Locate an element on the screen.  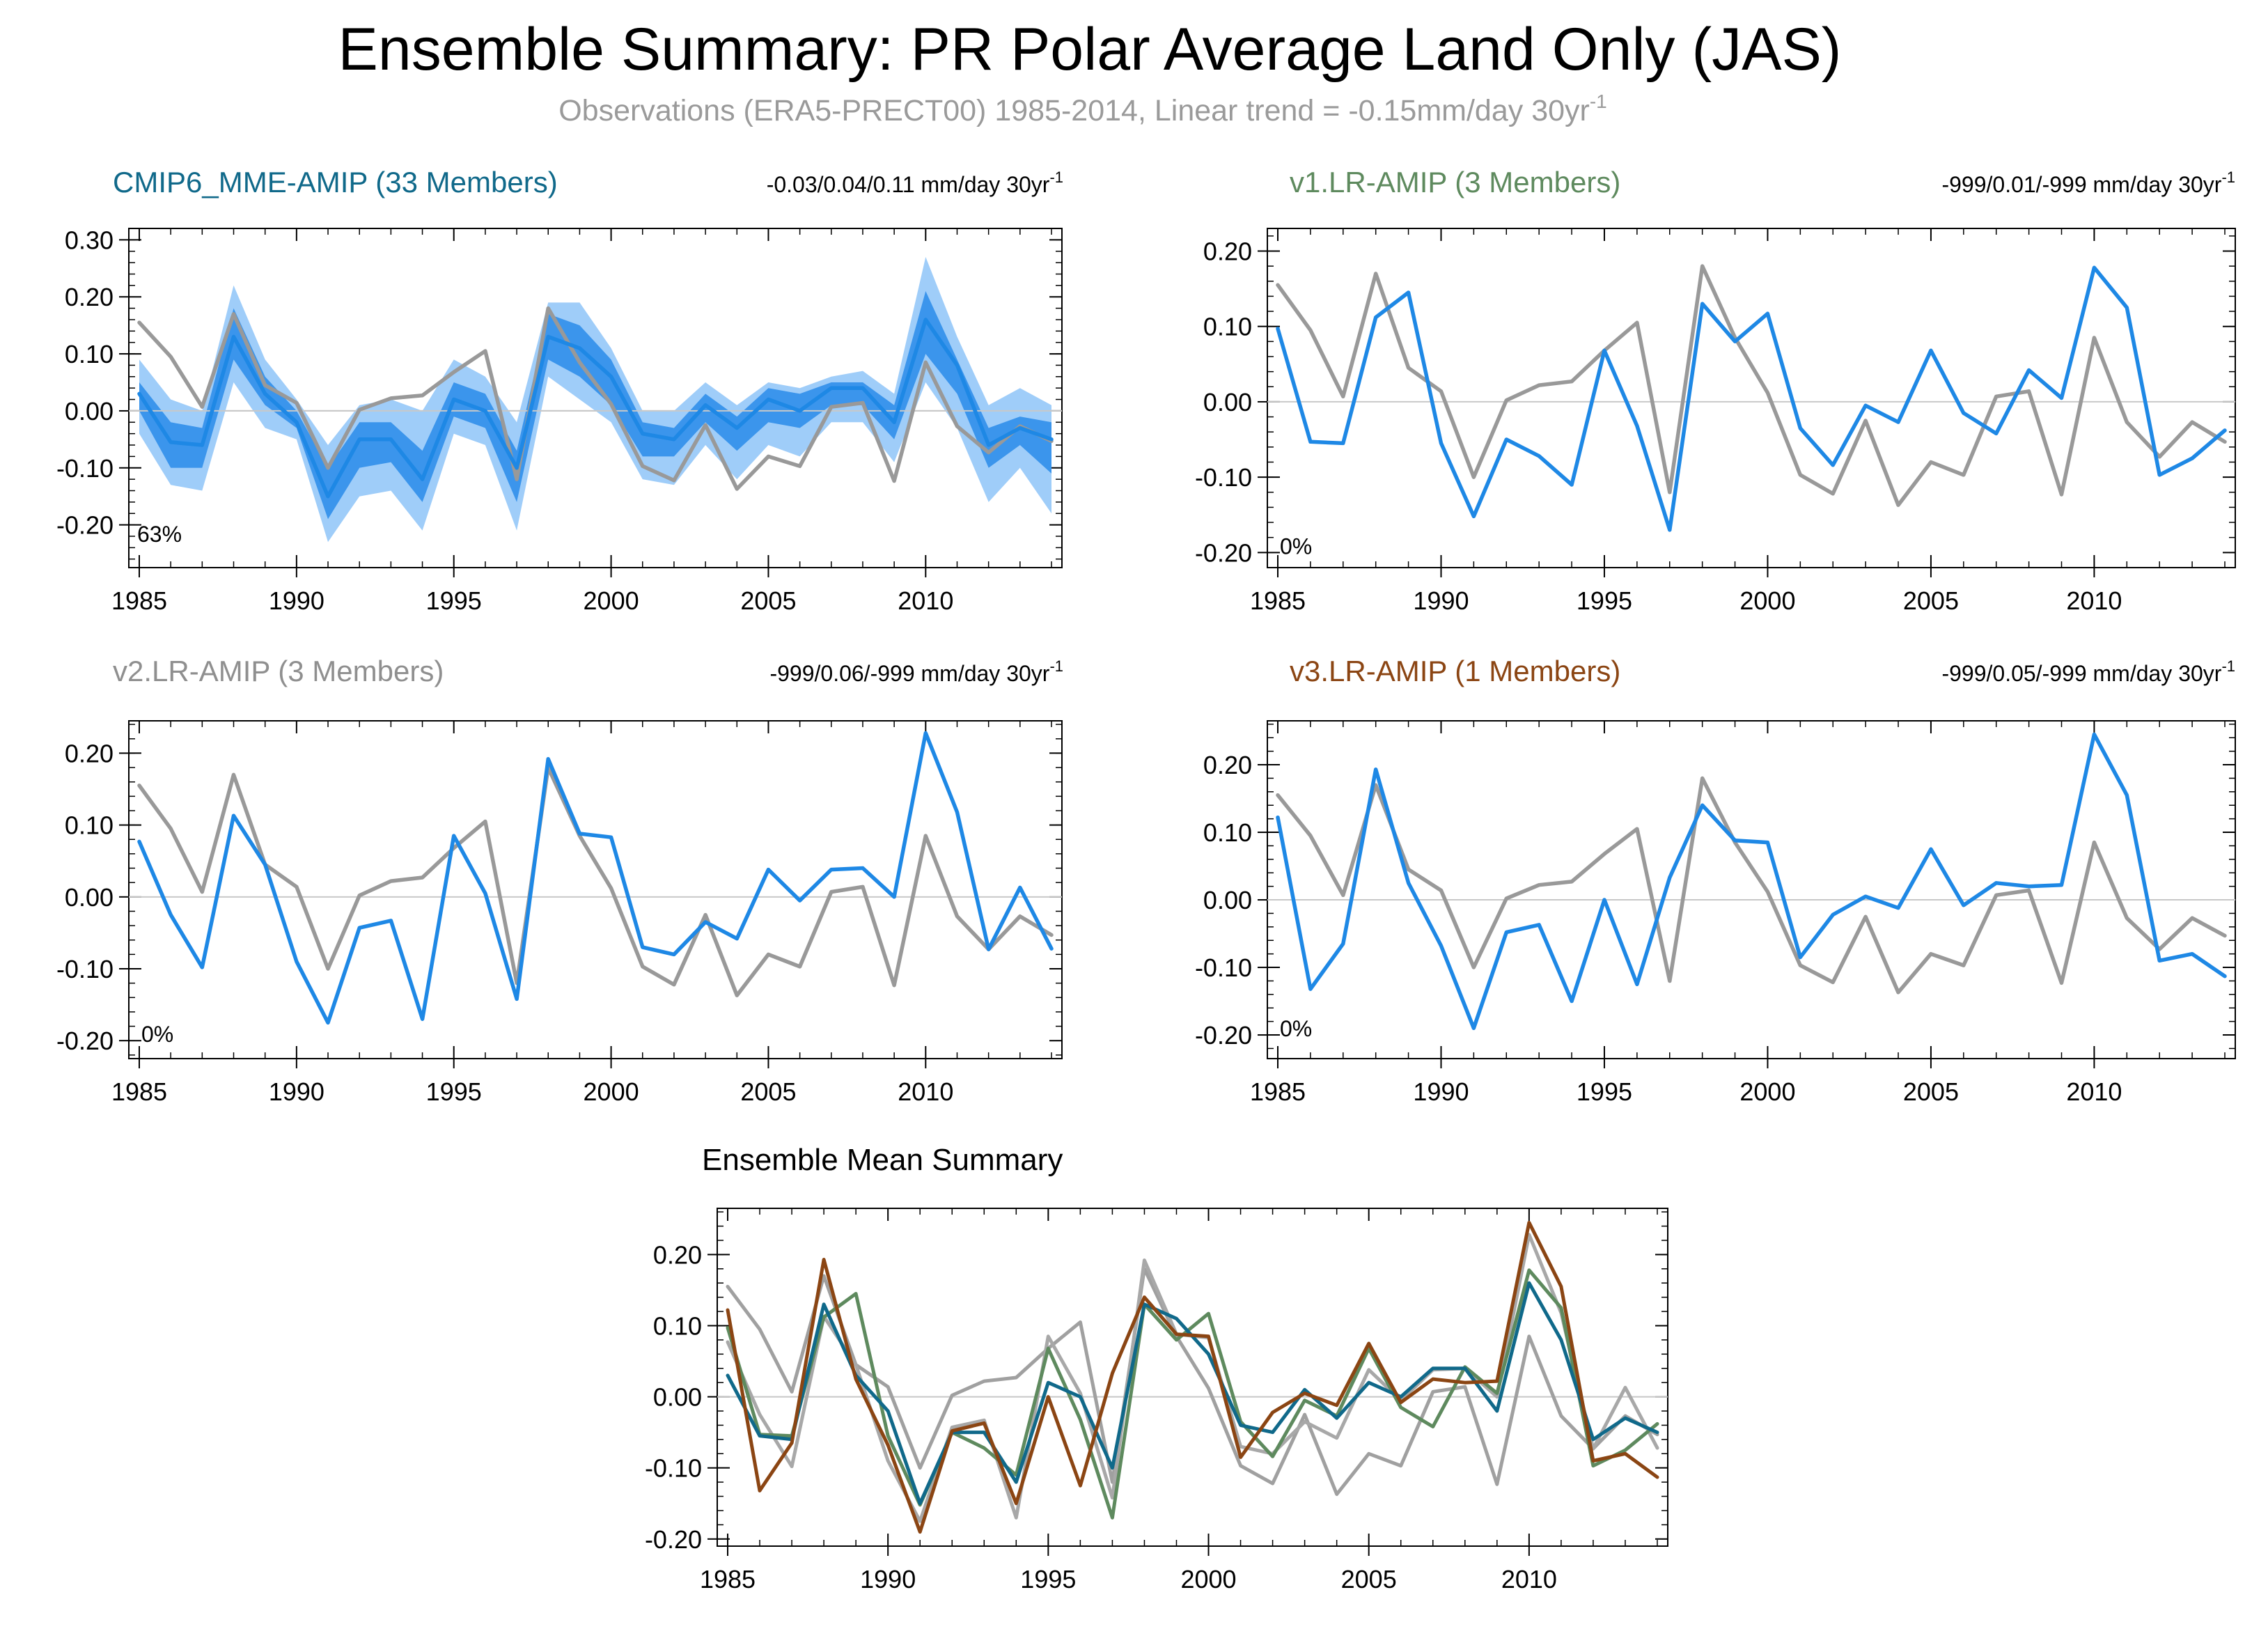
plot-frame-v3 is located at coordinates (1751, 889).